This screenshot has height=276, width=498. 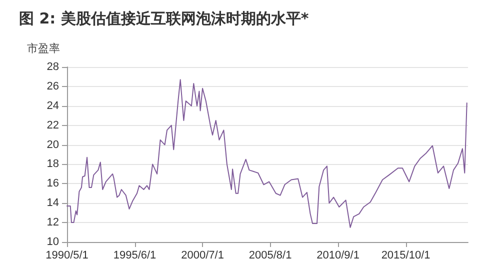 I want to click on chart-title: 图 2: 美股估值接近互联网泡沫时期的水平*, so click(x=164, y=19).